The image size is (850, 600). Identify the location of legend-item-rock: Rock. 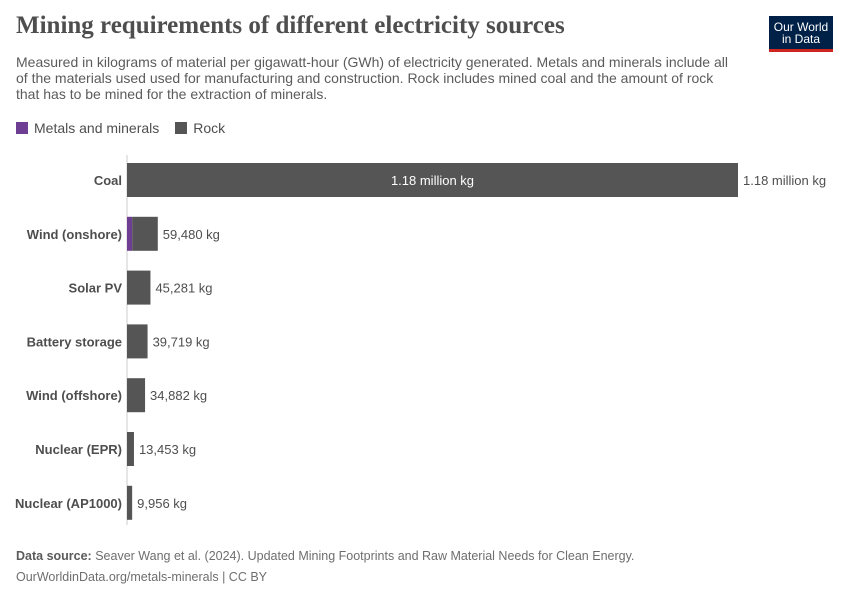
(200, 128).